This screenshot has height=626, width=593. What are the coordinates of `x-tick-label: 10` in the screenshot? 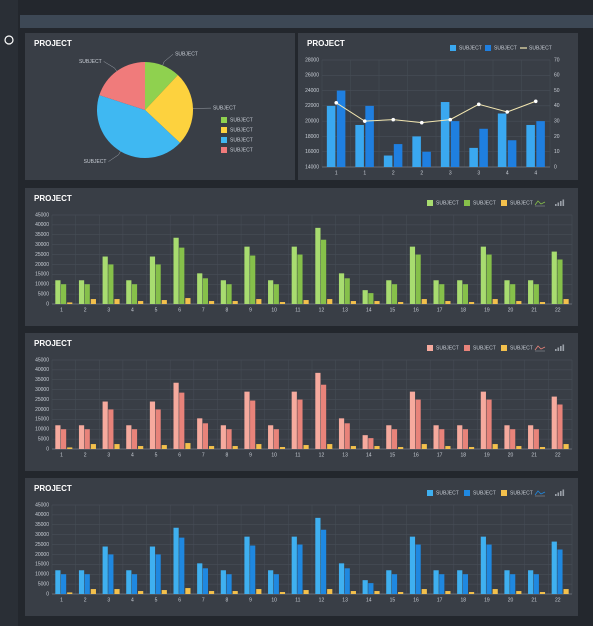 It's located at (274, 455).